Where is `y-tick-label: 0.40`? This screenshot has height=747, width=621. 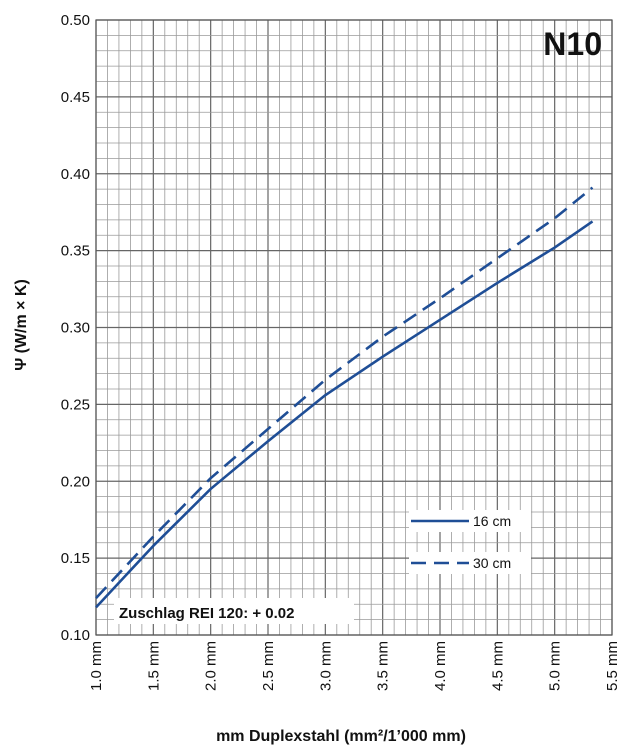 y-tick-label: 0.40 is located at coordinates (75, 174).